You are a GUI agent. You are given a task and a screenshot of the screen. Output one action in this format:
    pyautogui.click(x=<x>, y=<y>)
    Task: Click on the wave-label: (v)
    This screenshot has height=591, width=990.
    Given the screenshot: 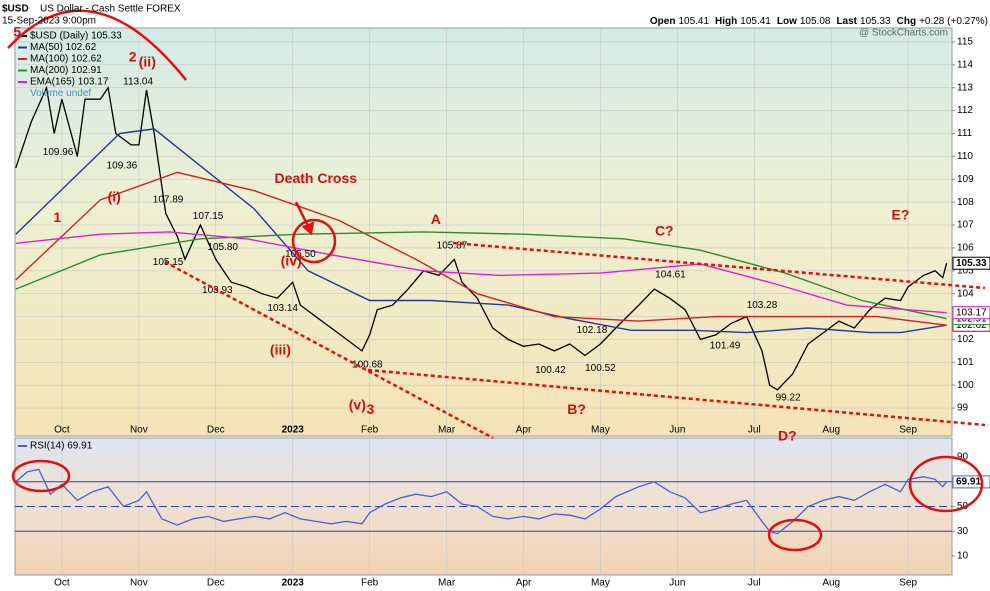 What is the action you would take?
    pyautogui.click(x=357, y=404)
    